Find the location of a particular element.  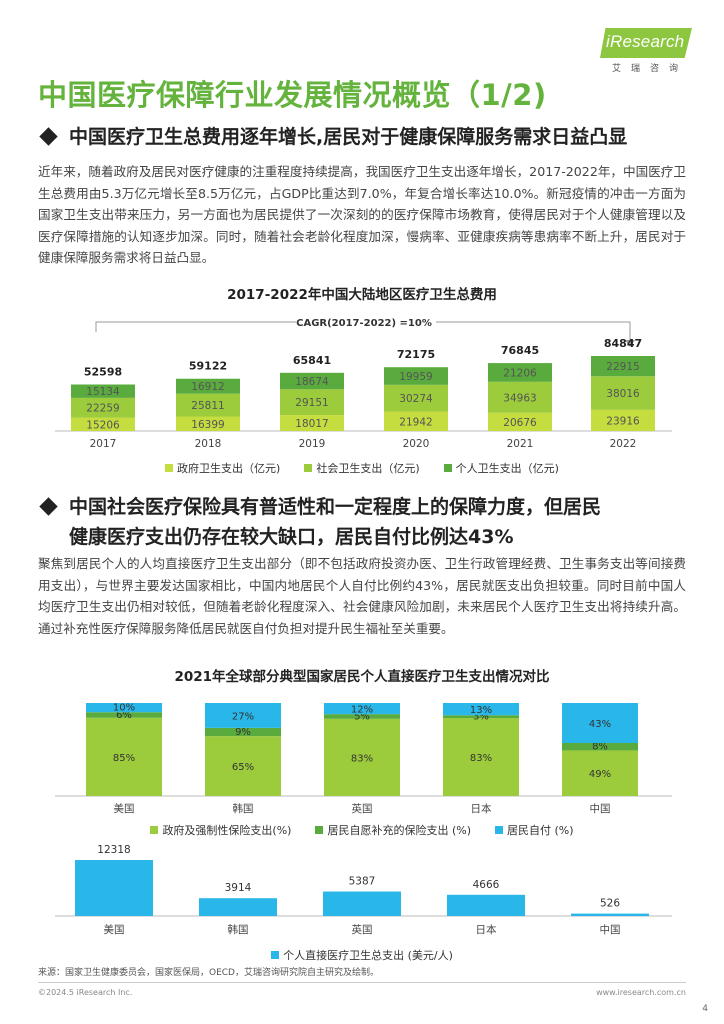

legend-item-voluntary-insurance: 居民自愿补充的保险支出 (%) is located at coordinates (393, 830).